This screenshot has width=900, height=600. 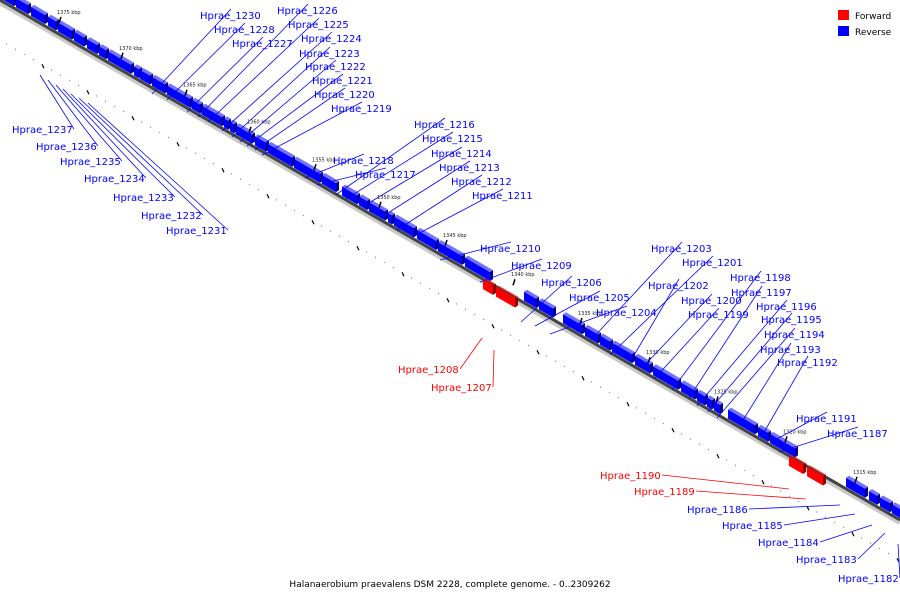 What do you see at coordinates (712, 263) in the screenshot?
I see `gene-label: Hprae_1201` at bounding box center [712, 263].